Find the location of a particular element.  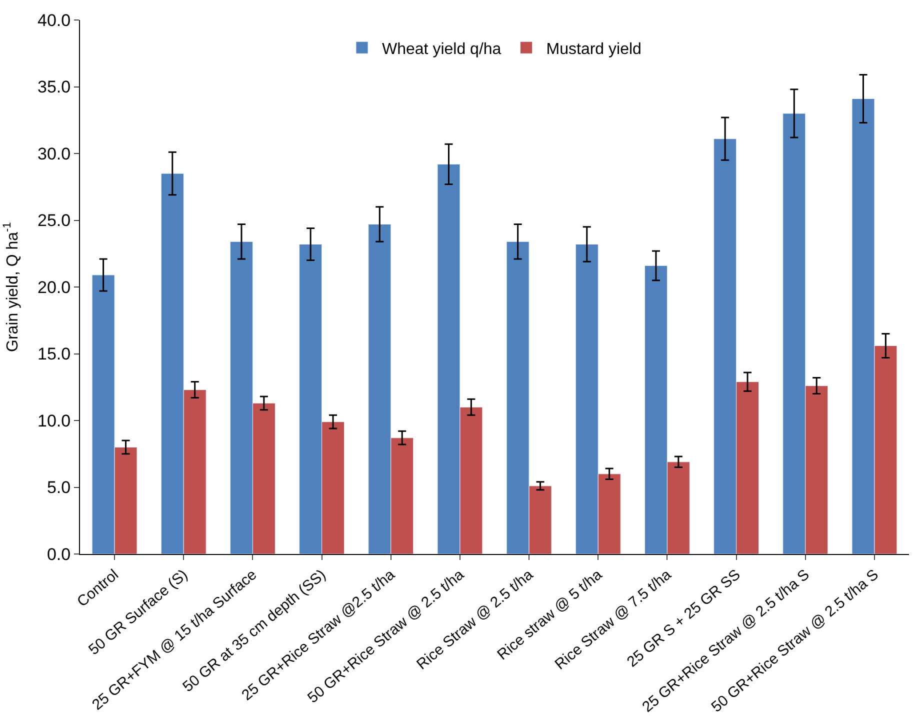

y-tick-label: 20.0 is located at coordinates (54, 287).